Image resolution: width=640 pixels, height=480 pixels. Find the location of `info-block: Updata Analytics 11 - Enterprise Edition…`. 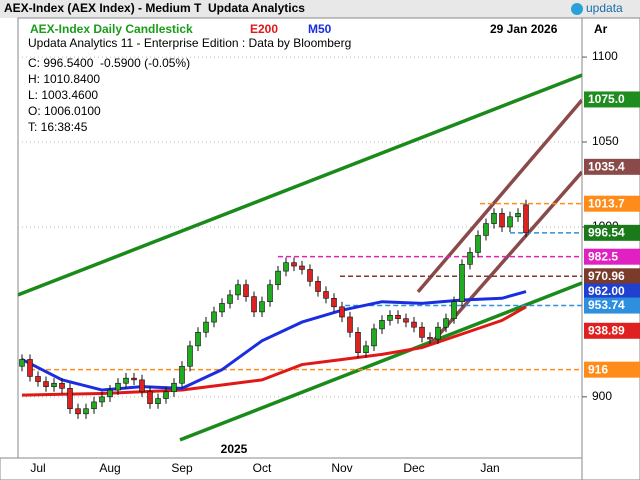

info-block: Updata Analytics 11 - Enterprise Edition… is located at coordinates (189, 85).